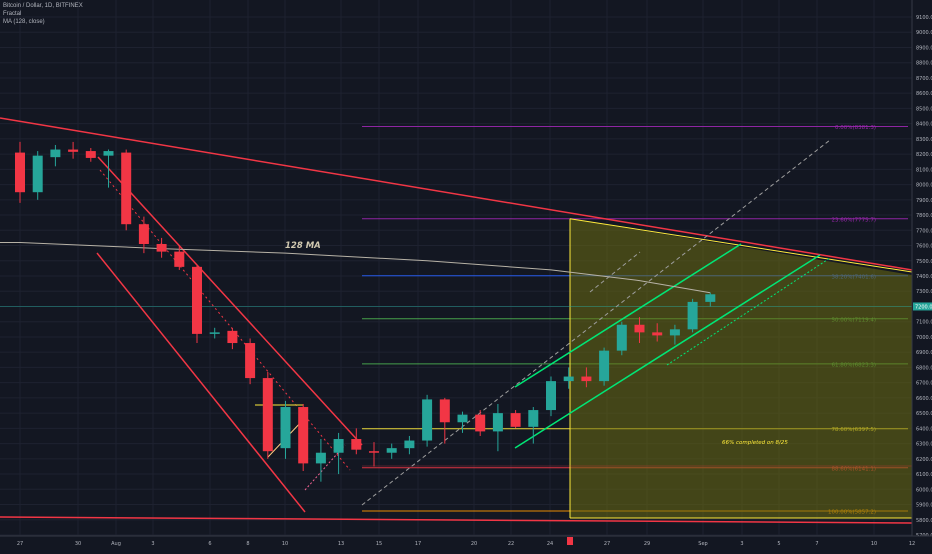  I want to click on price-tick-label: 7600.0, so click(924, 247).